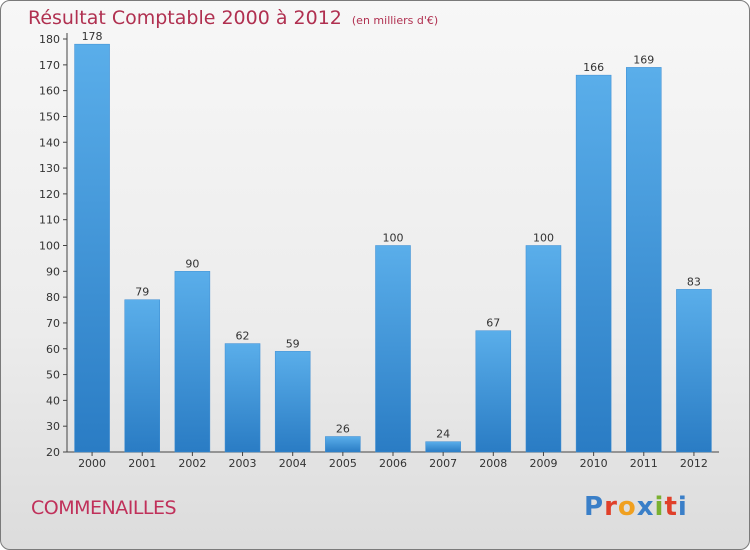 The width and height of the screenshot is (750, 550). I want to click on bar-2007, so click(443, 447).